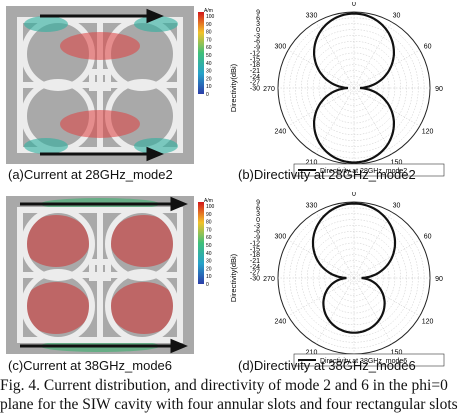  I want to click on polar-radial-label: 0, so click(258, 220).